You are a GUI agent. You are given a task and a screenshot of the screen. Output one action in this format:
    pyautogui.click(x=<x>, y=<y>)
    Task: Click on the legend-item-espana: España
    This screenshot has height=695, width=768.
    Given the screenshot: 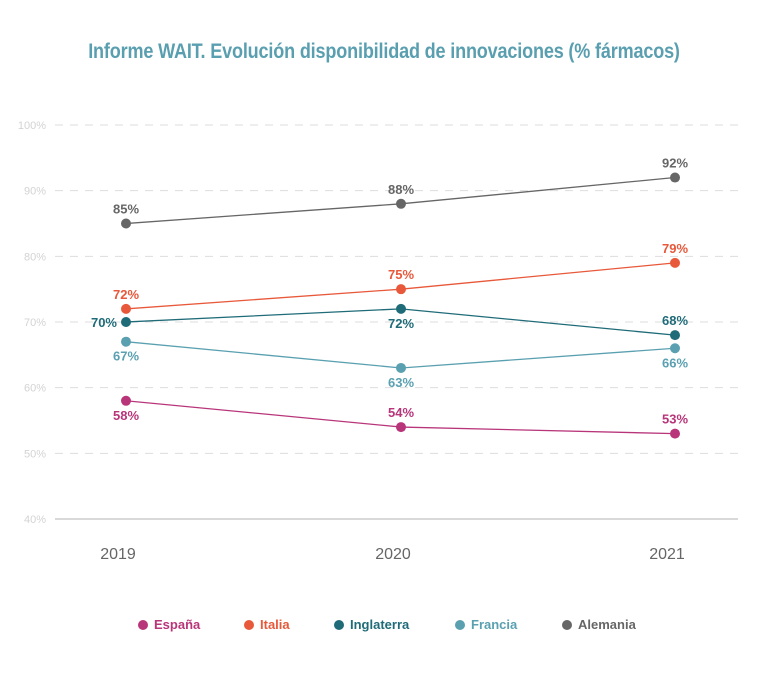 What is the action you would take?
    pyautogui.click(x=169, y=624)
    